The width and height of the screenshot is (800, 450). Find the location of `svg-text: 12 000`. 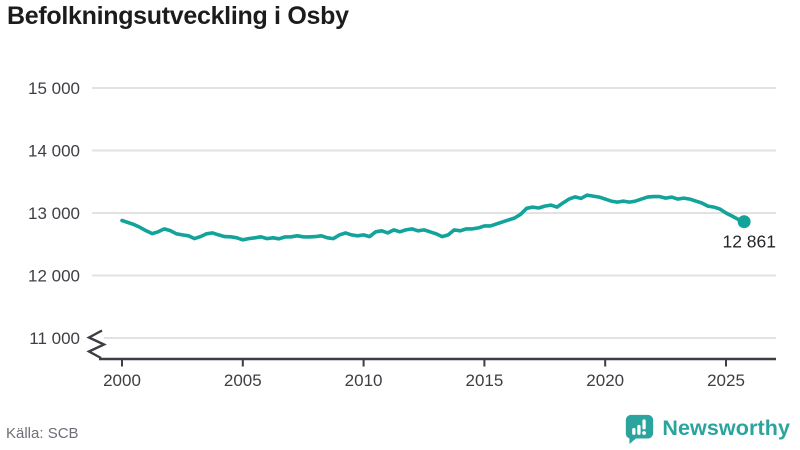

svg-text: 12 000 is located at coordinates (54, 276).